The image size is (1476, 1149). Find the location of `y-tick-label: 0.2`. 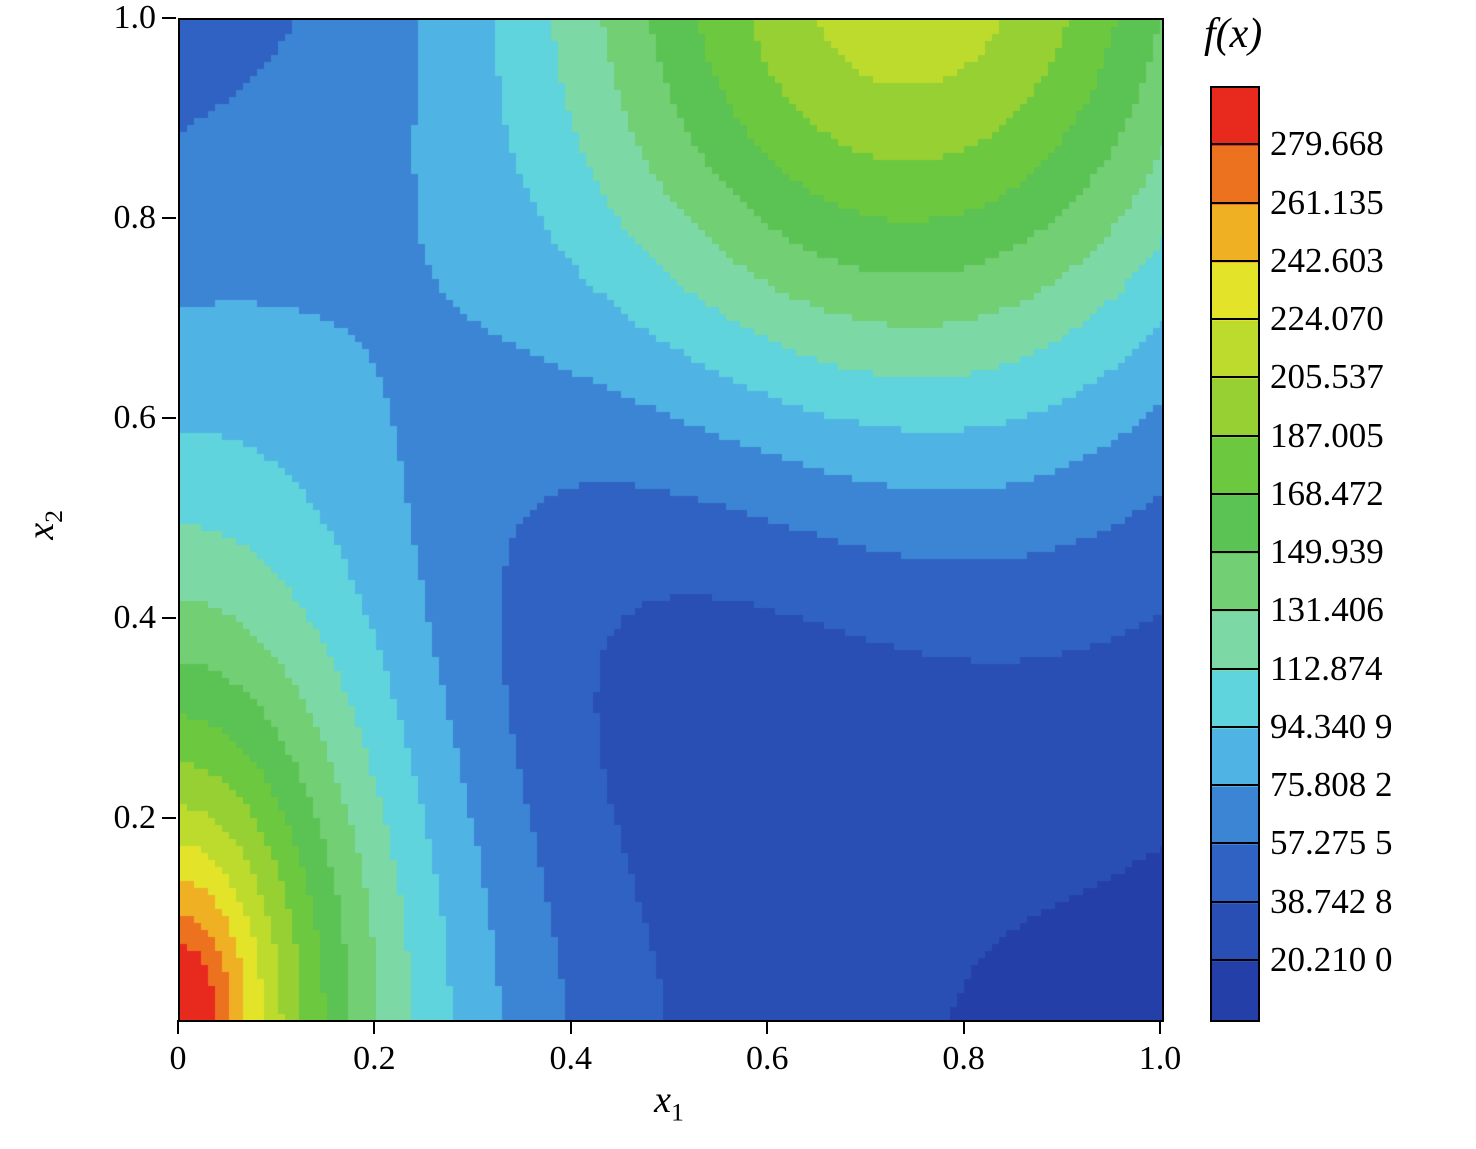

y-tick-label: 0.2 is located at coordinates (135, 817).